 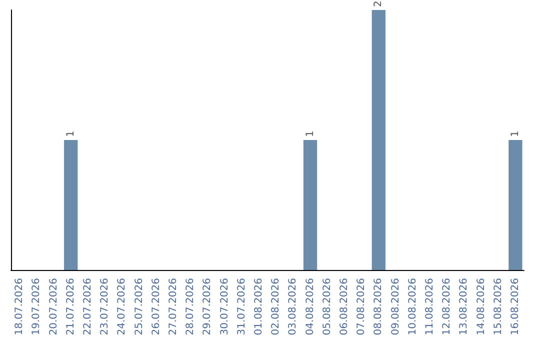 I want to click on x-tick-label: 21.07.2026, so click(x=70, y=307).